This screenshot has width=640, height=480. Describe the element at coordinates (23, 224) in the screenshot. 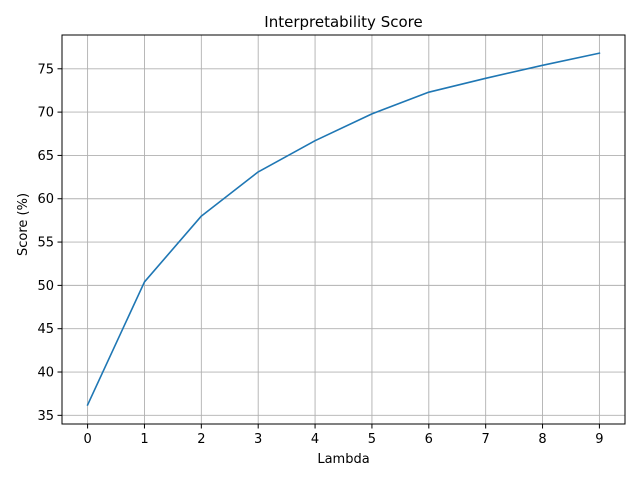

I see `y-axis-label: Score (%)` at that location.